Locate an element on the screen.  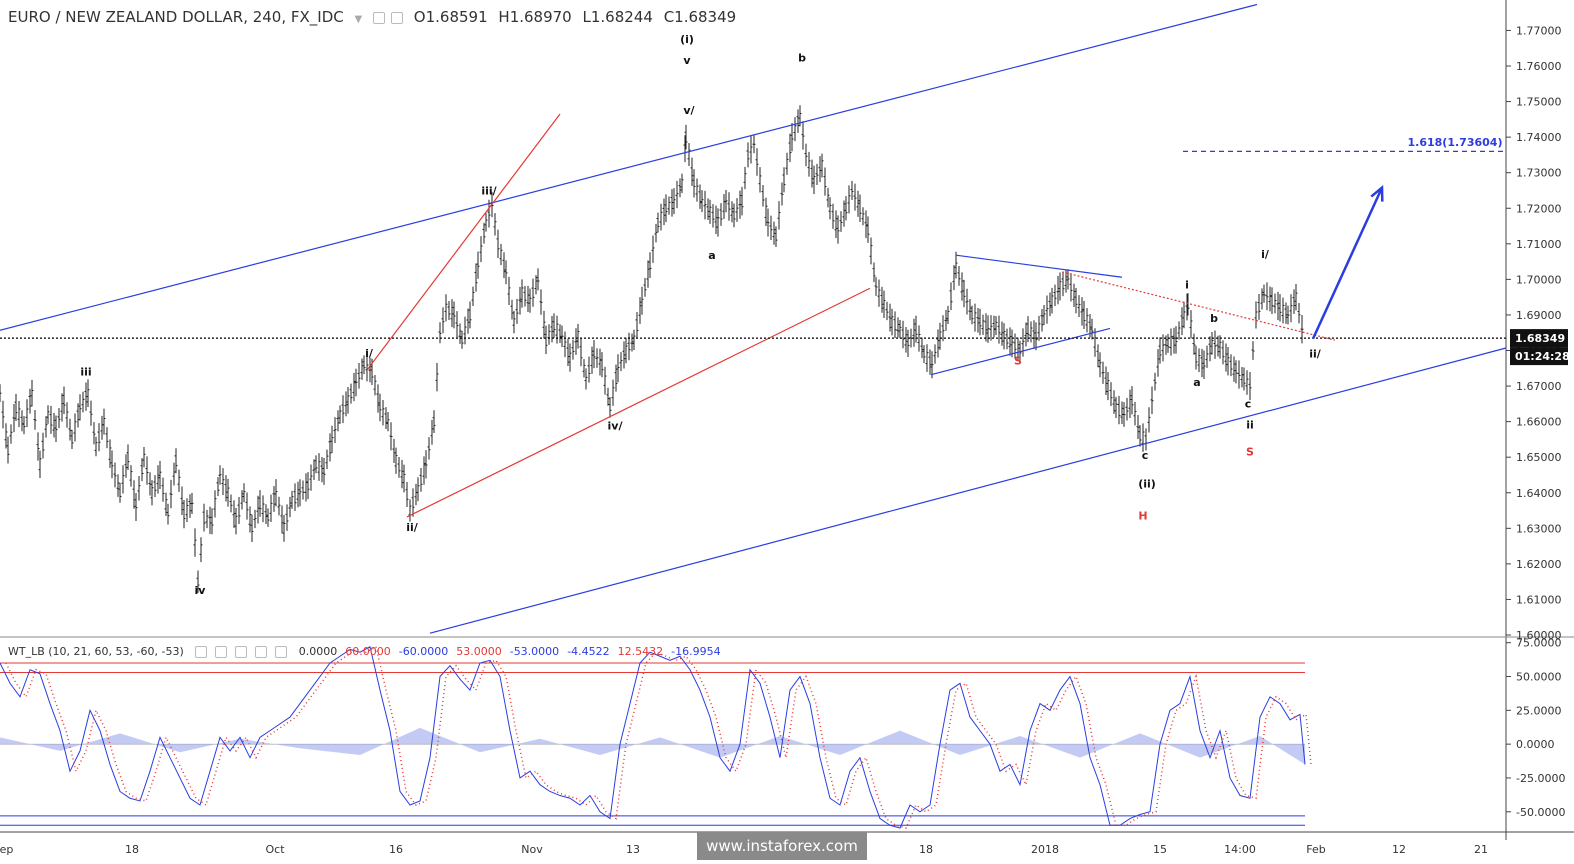
price-tick-label: 1.61000 is located at coordinates (1539, 599).